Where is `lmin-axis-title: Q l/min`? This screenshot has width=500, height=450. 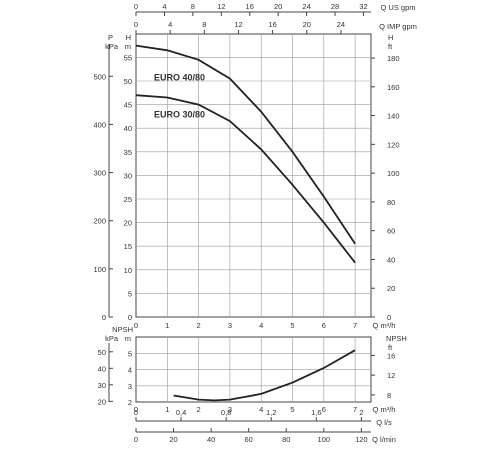 lmin-axis-title: Q l/min is located at coordinates (384, 439).